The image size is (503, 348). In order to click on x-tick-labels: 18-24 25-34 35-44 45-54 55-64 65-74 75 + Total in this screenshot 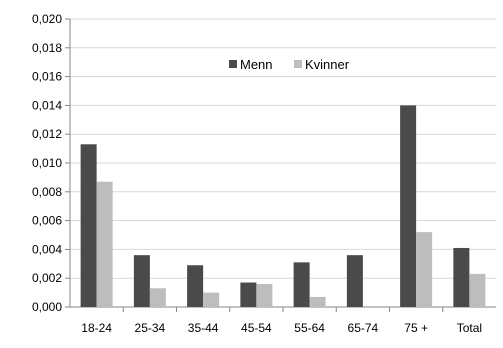, I will do `click(281, 328)`.